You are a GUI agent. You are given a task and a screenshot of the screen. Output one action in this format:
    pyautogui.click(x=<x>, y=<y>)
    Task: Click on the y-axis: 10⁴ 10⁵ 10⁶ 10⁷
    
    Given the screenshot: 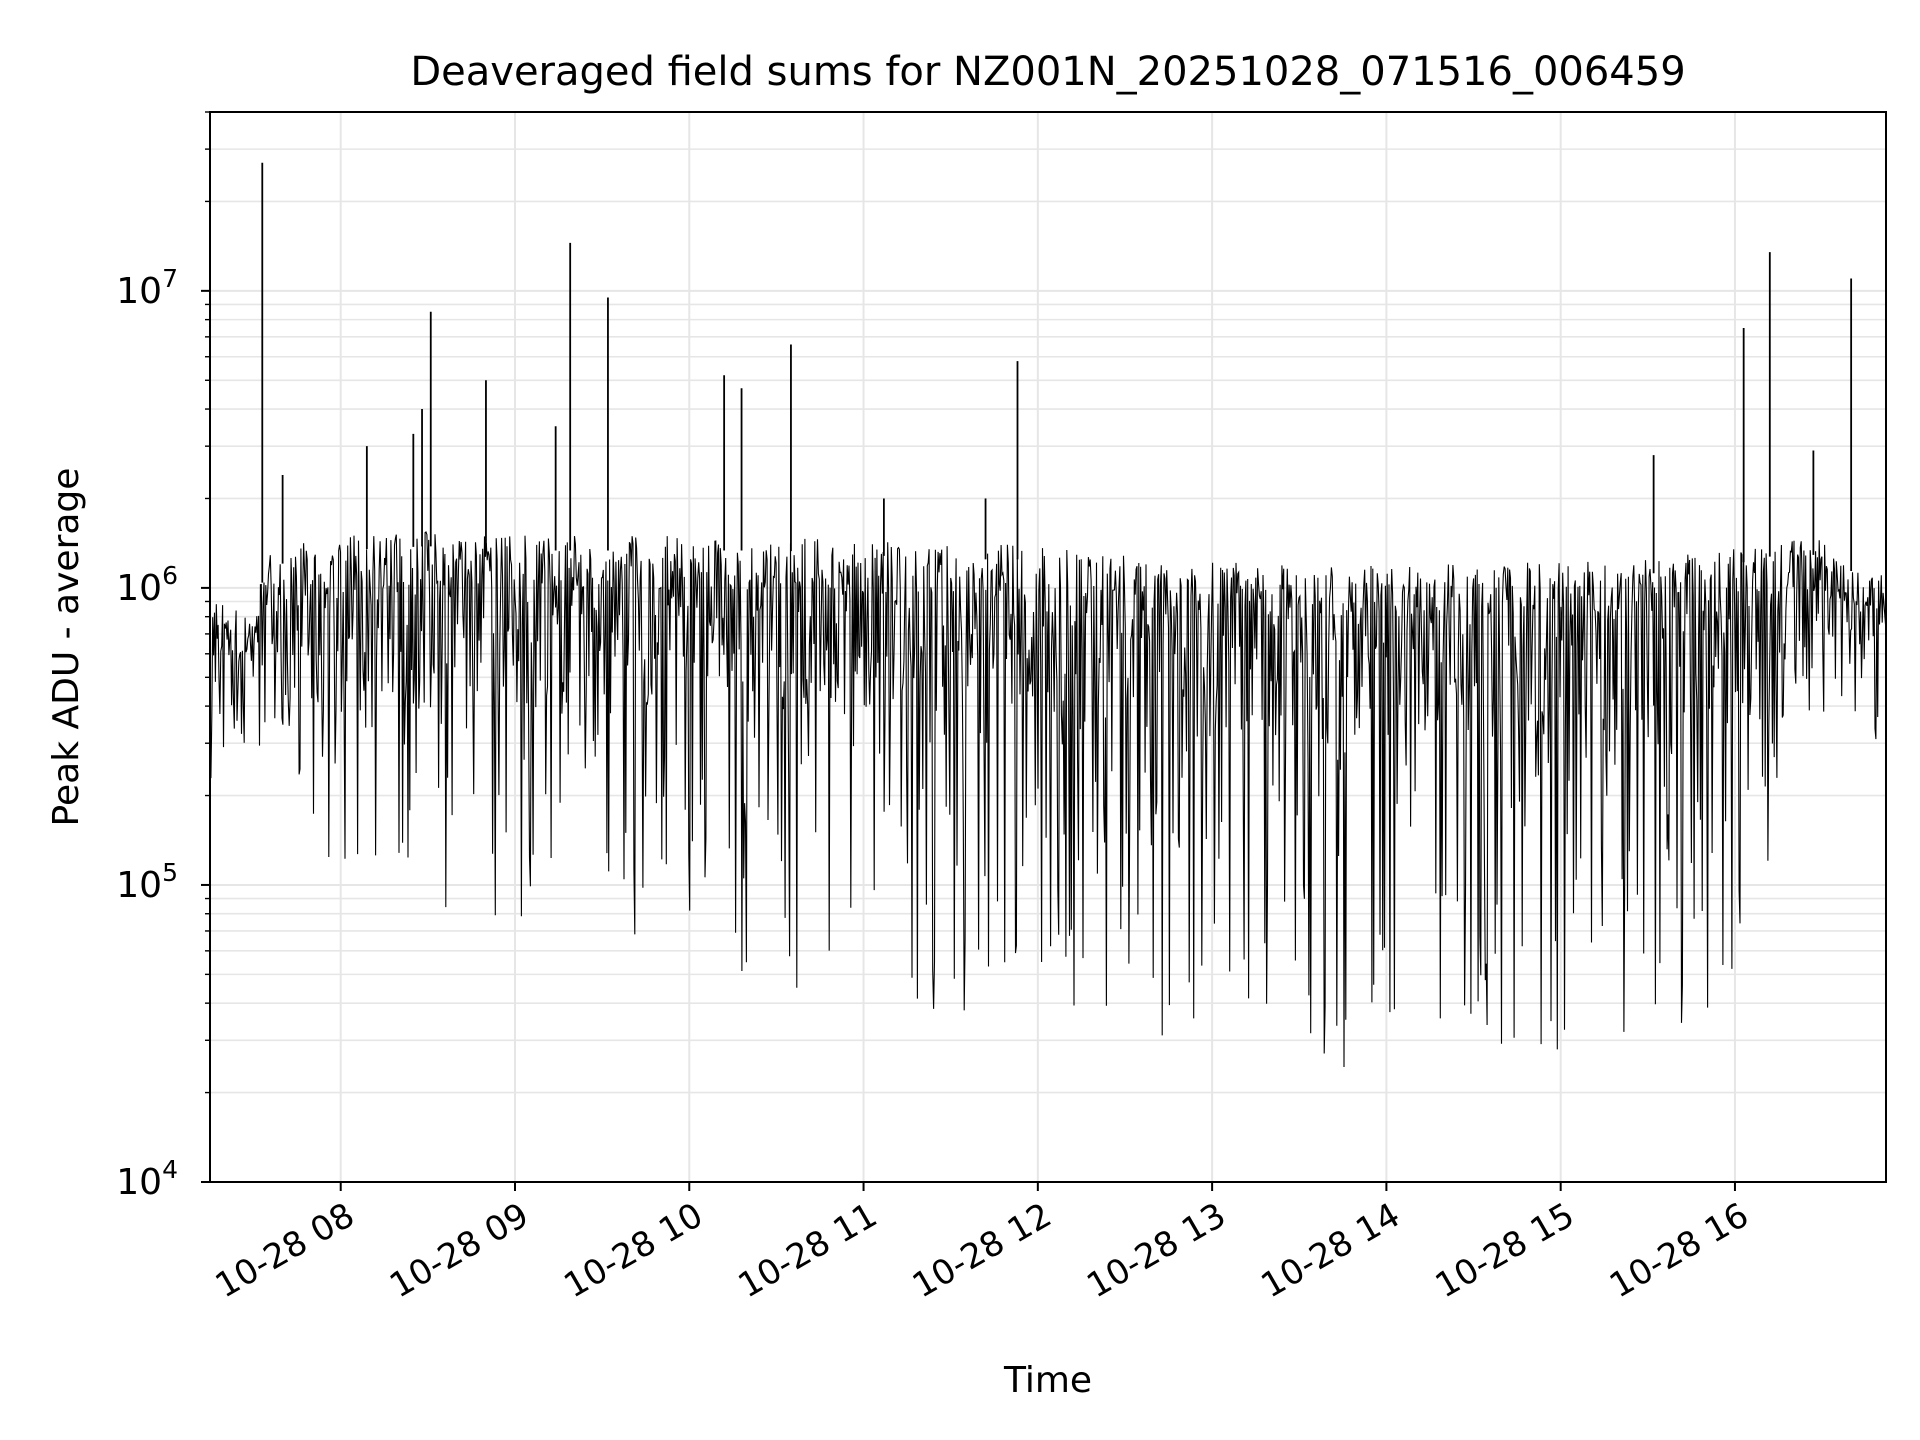 What is the action you would take?
    pyautogui.click(x=163, y=657)
    